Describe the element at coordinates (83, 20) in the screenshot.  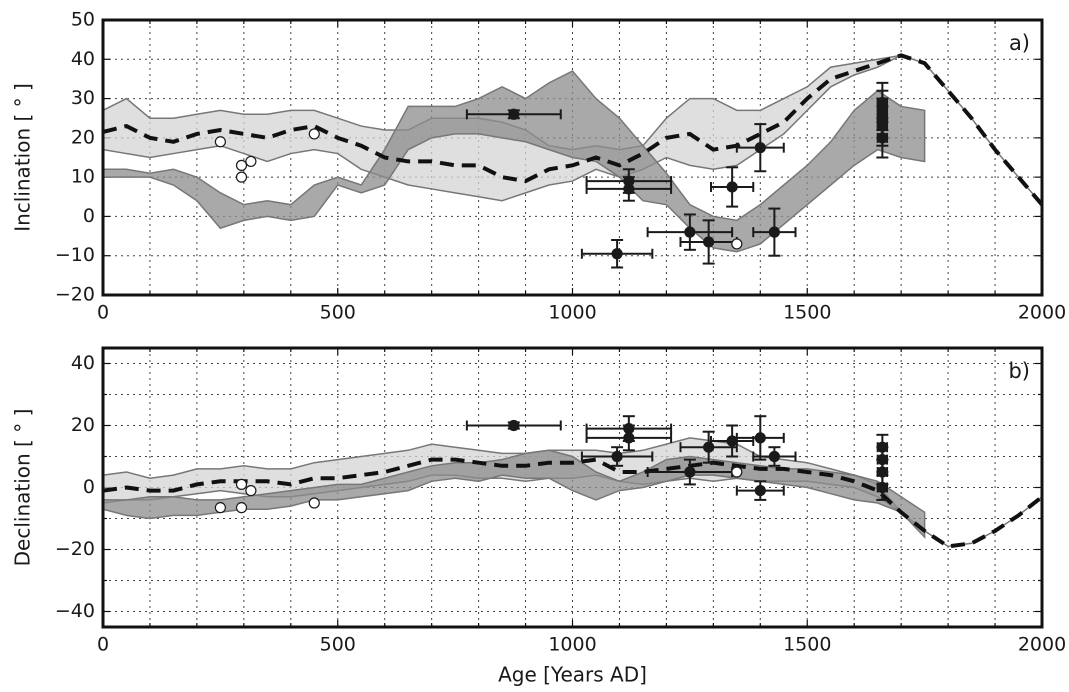
I see `y-tick-label: 50` at that location.